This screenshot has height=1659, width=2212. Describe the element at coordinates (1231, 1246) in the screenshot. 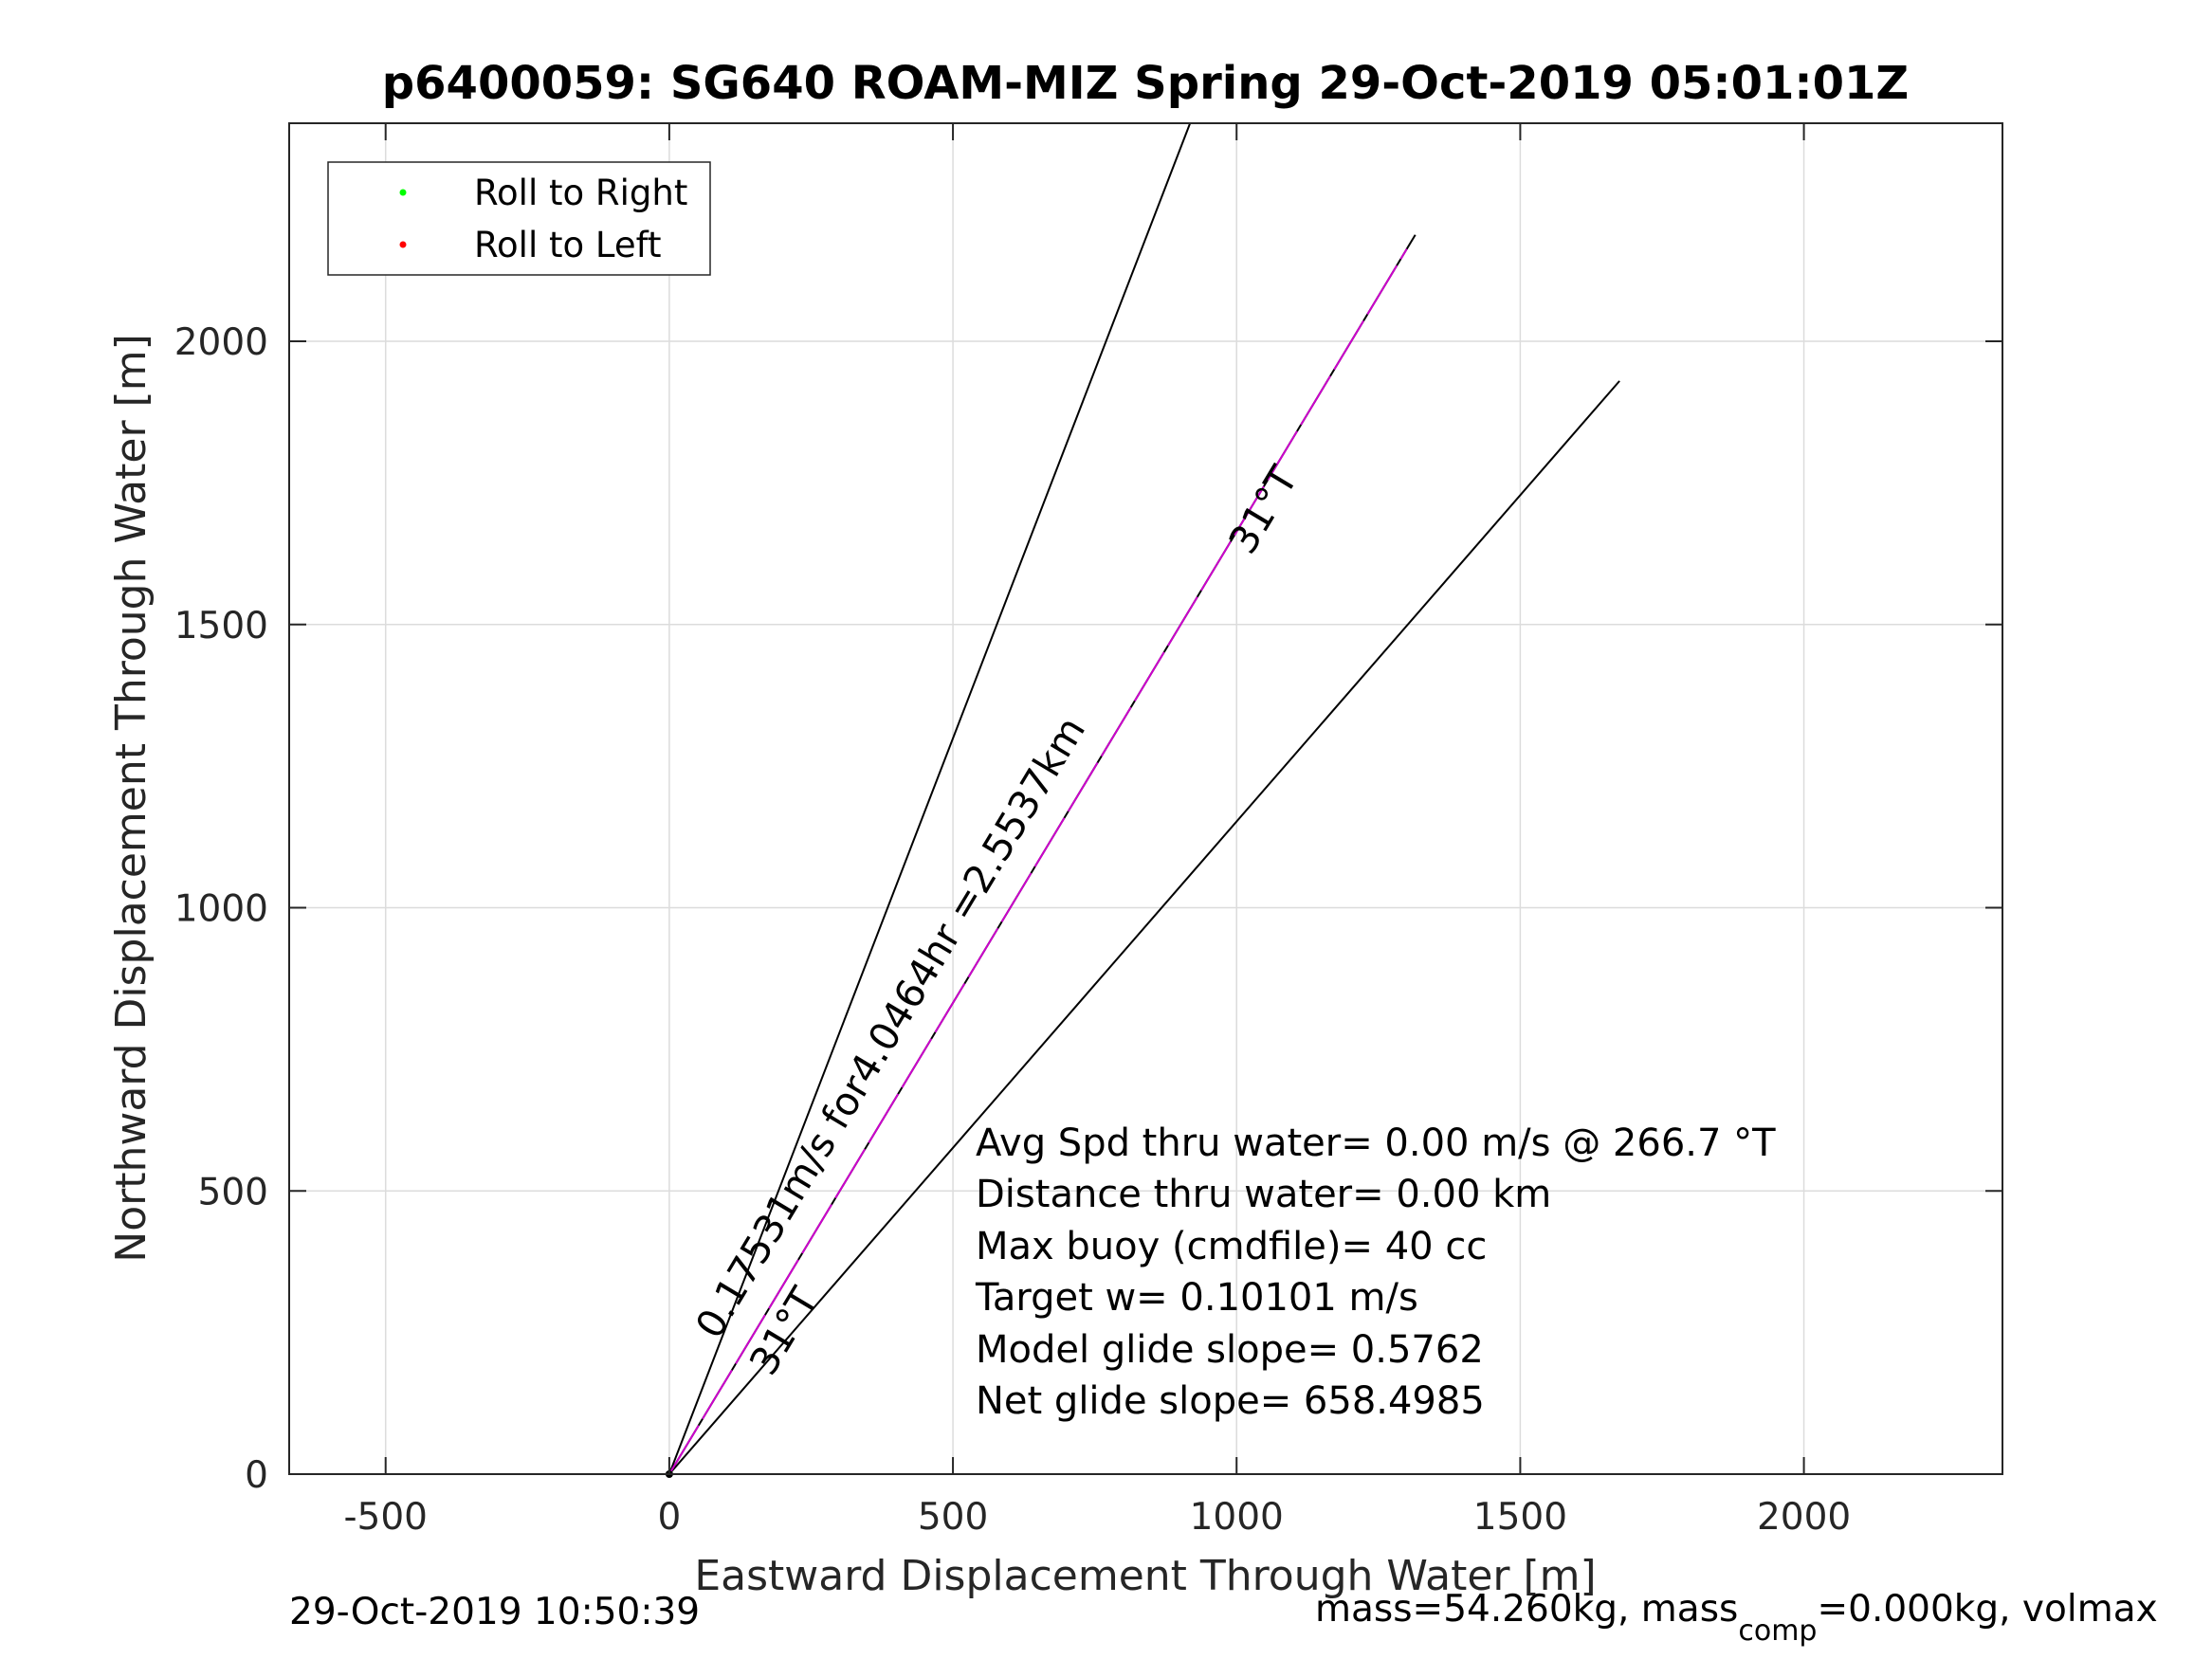

I see `info-line: Max buoy (cmdfile)= 40 cc` at that location.